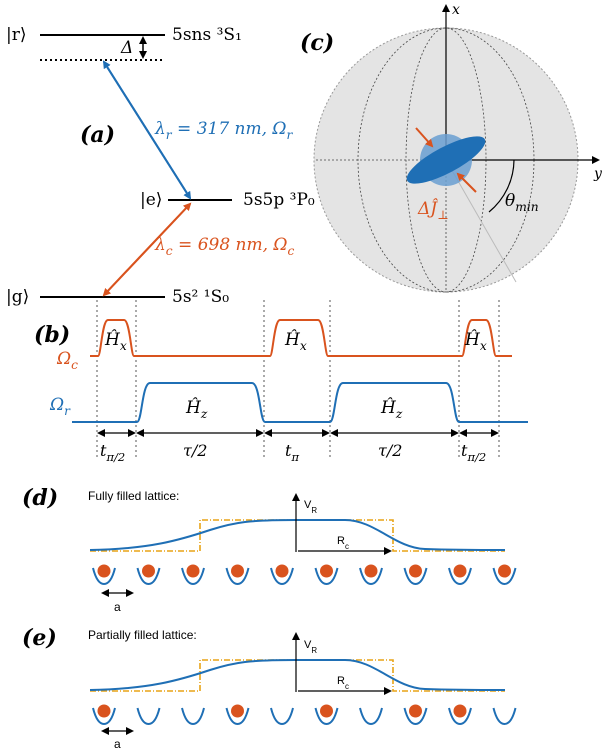 This screenshot has height=752, width=606. What do you see at coordinates (310, 647) in the screenshot?
I see `vr-label-e: VR` at bounding box center [310, 647].